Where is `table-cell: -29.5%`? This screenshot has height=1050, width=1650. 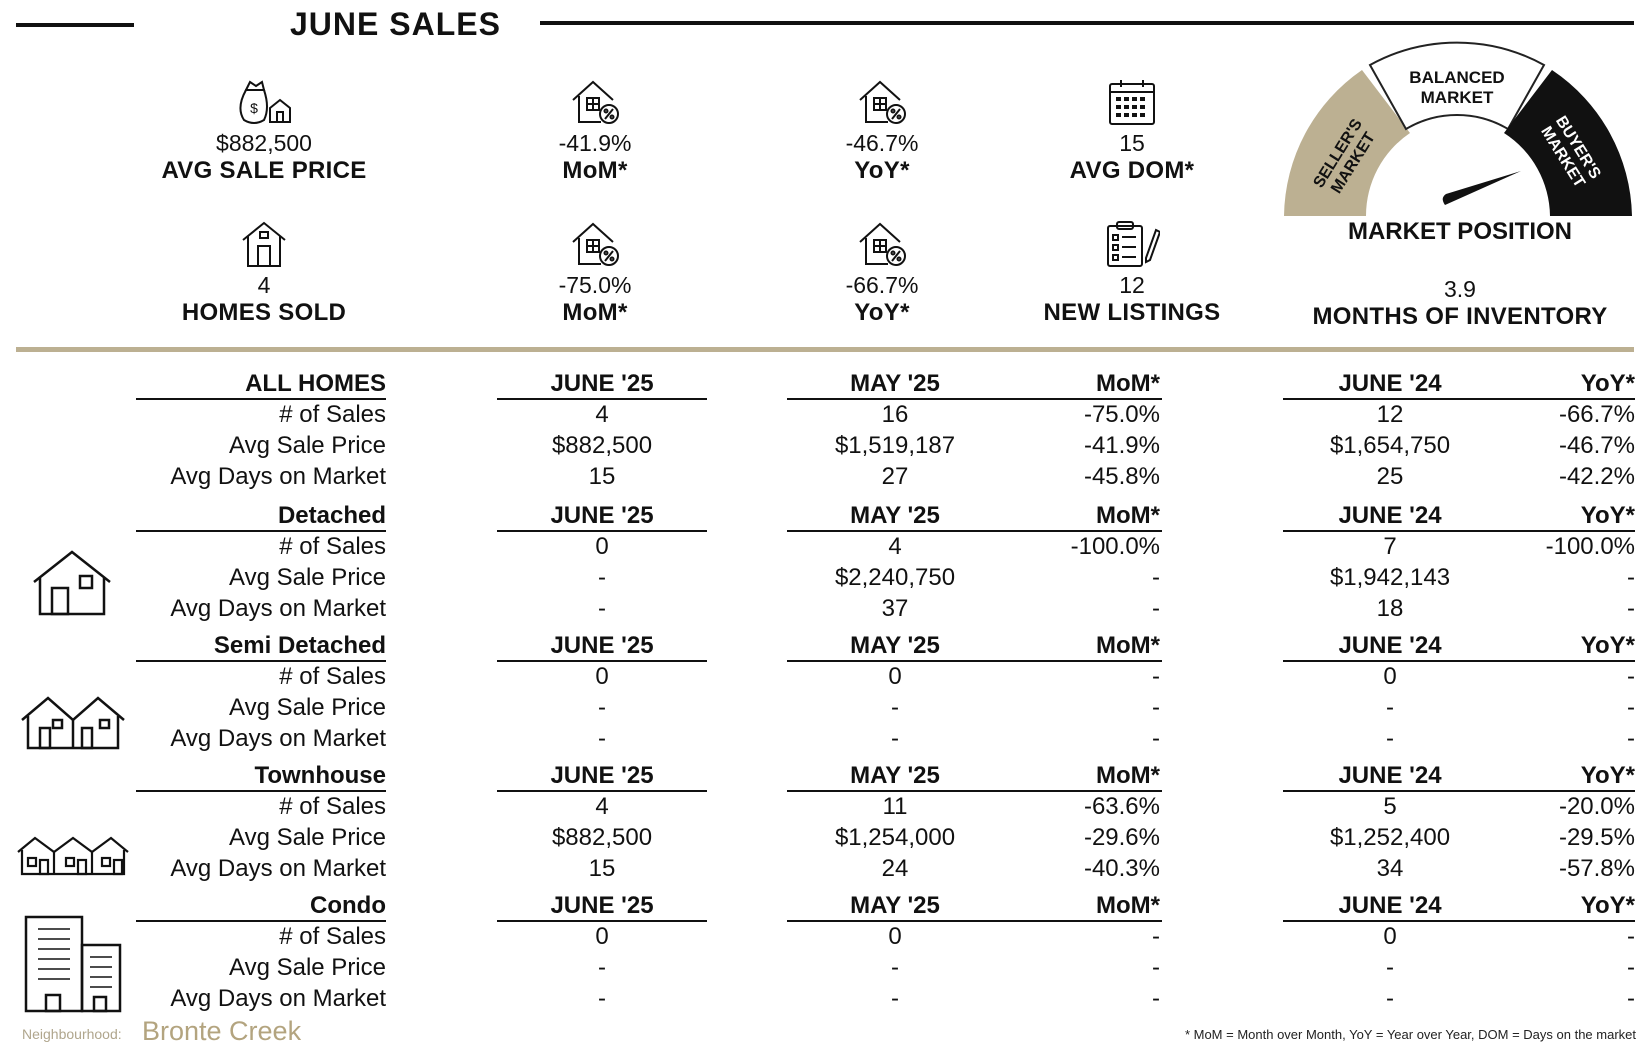 table-cell: -29.5% is located at coordinates (1596, 837).